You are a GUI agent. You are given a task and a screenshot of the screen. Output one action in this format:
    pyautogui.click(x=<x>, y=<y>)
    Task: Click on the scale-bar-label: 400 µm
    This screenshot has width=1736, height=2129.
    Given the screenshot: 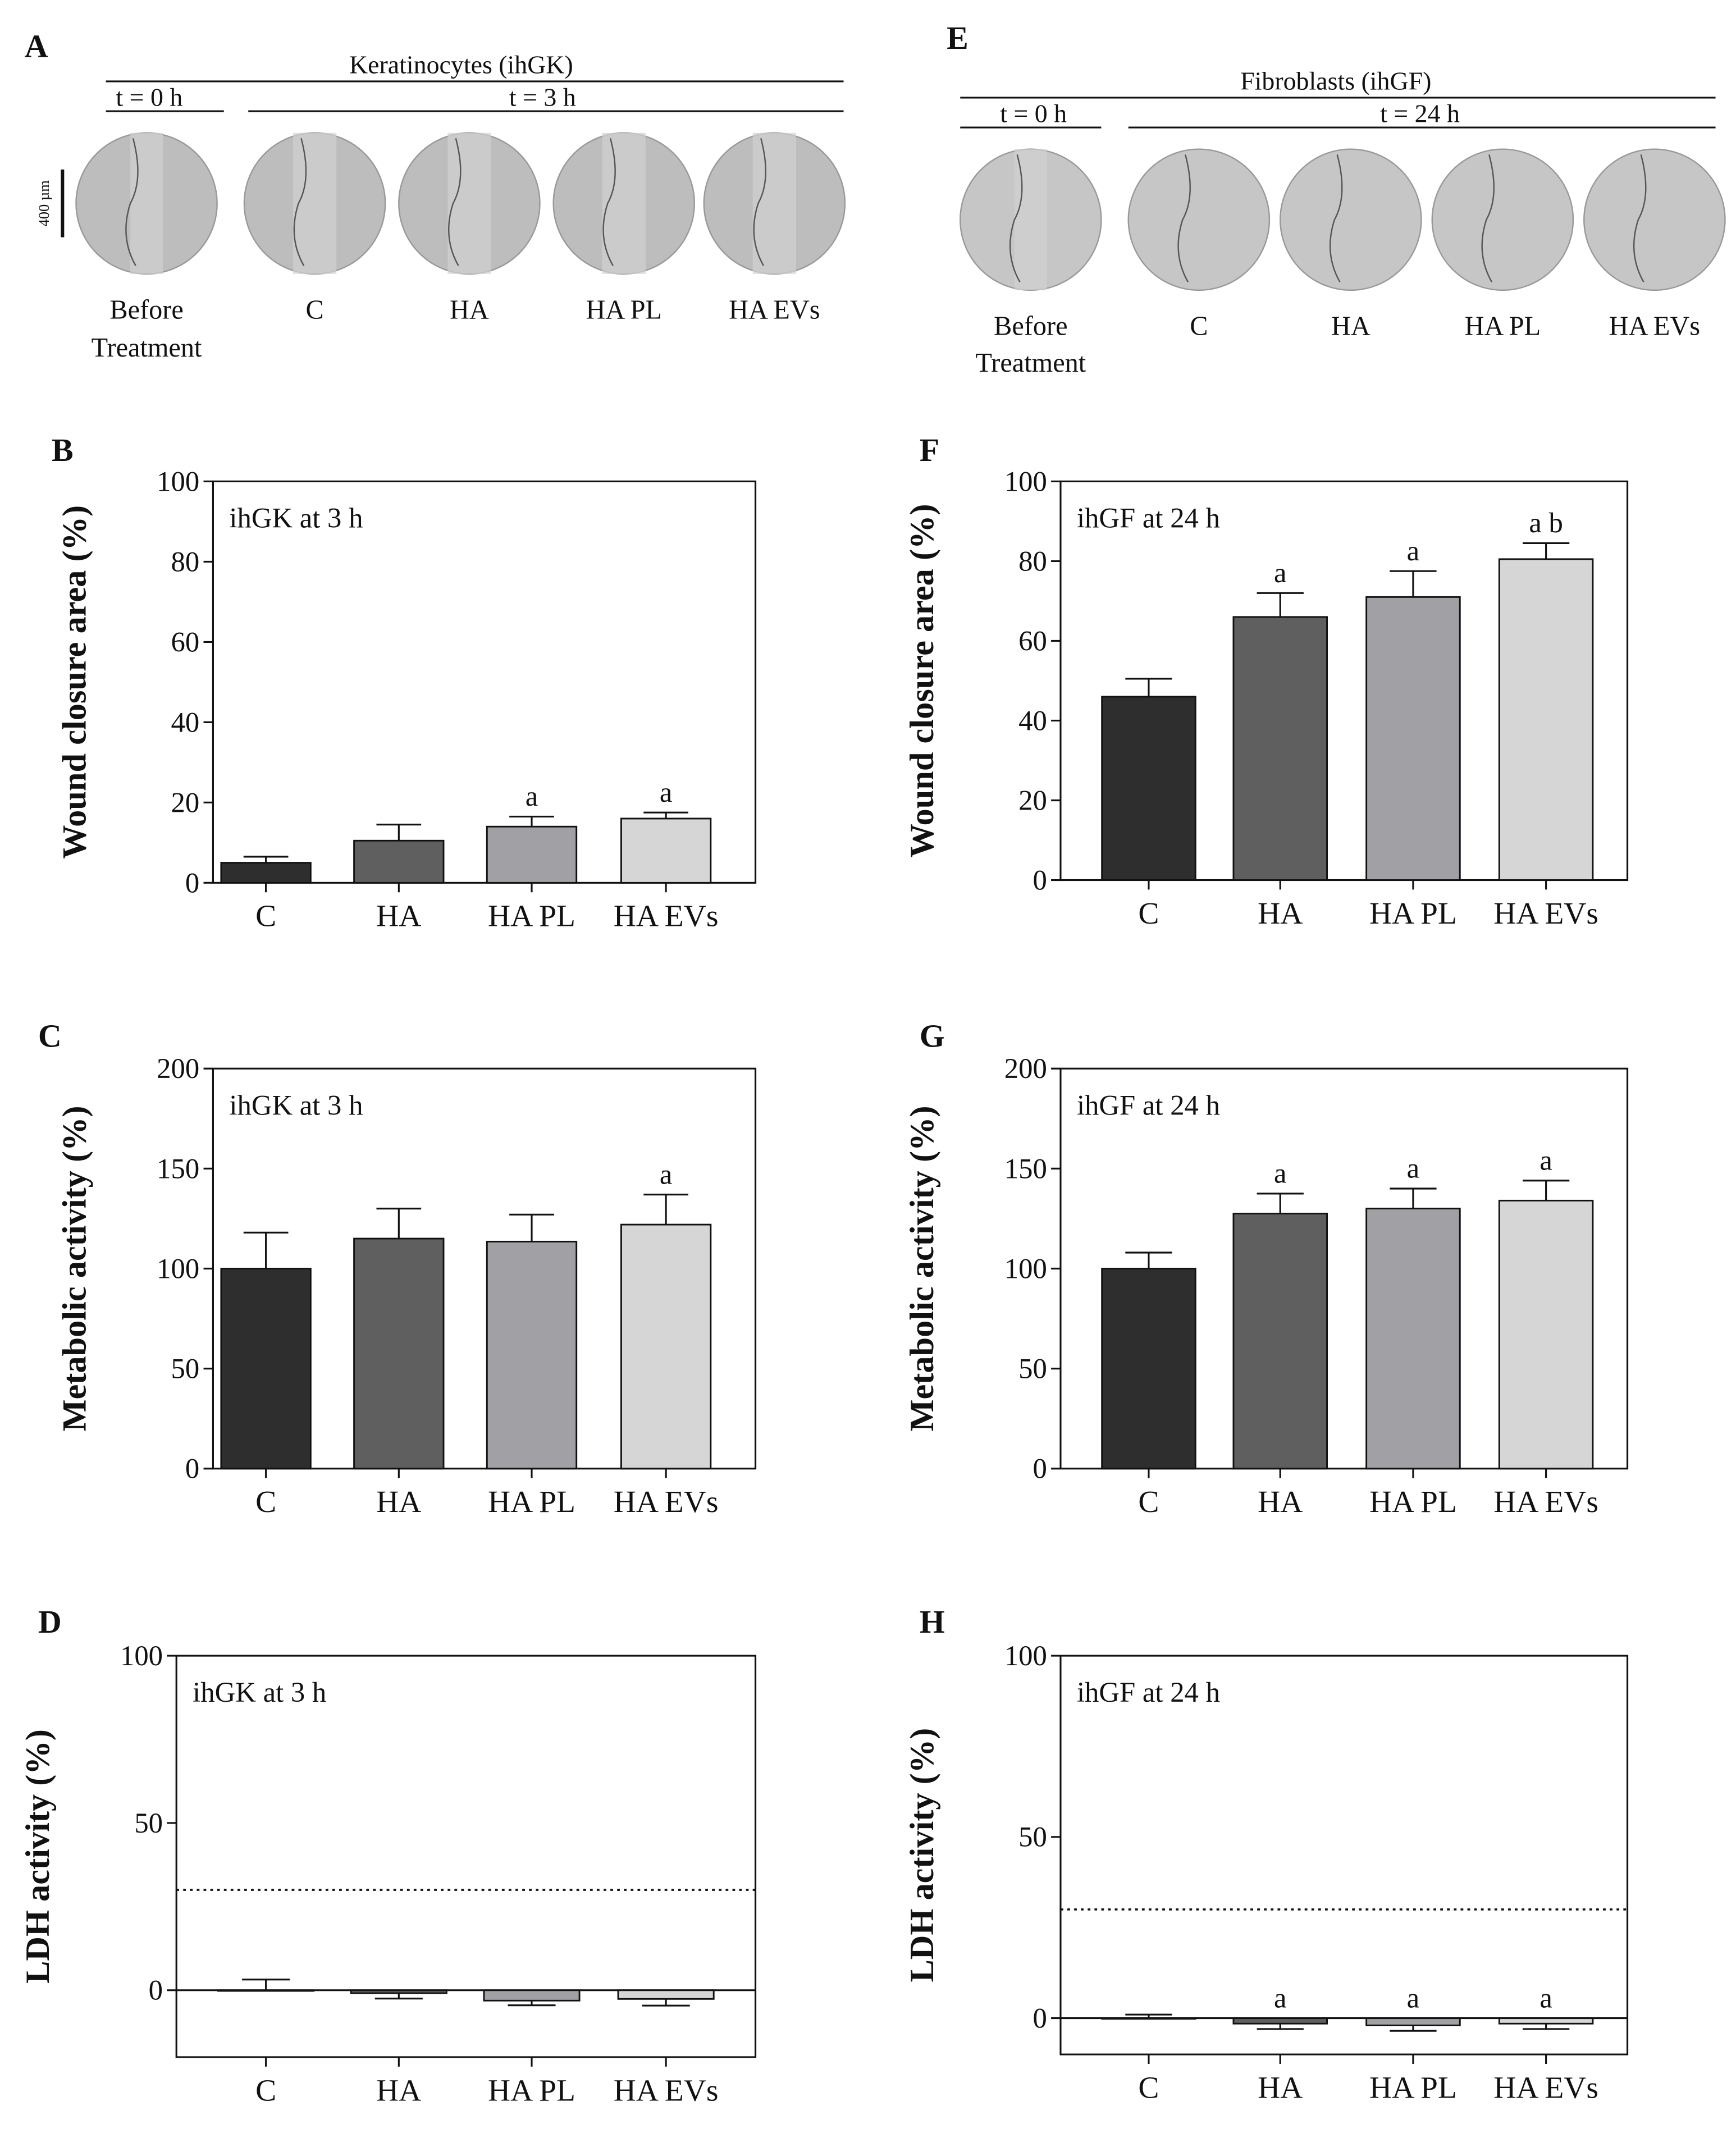 What is the action you would take?
    pyautogui.click(x=43, y=203)
    